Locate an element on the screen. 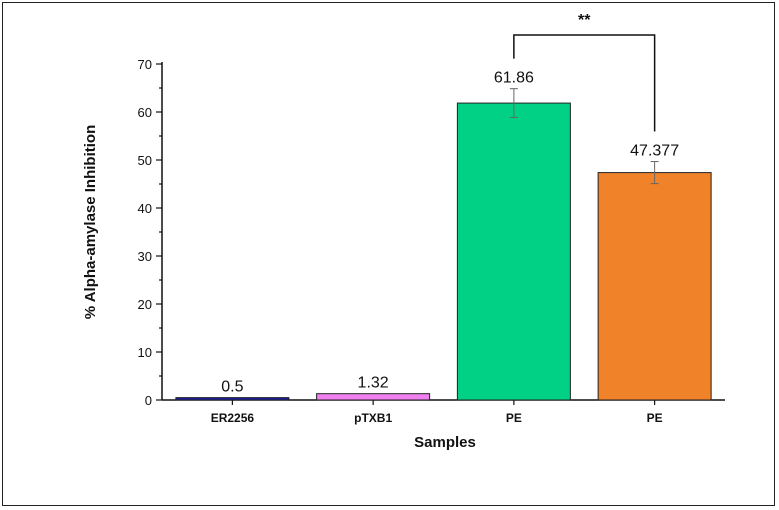  x-axis: ER2256 pTXB1 PE PE is located at coordinates (443, 412).